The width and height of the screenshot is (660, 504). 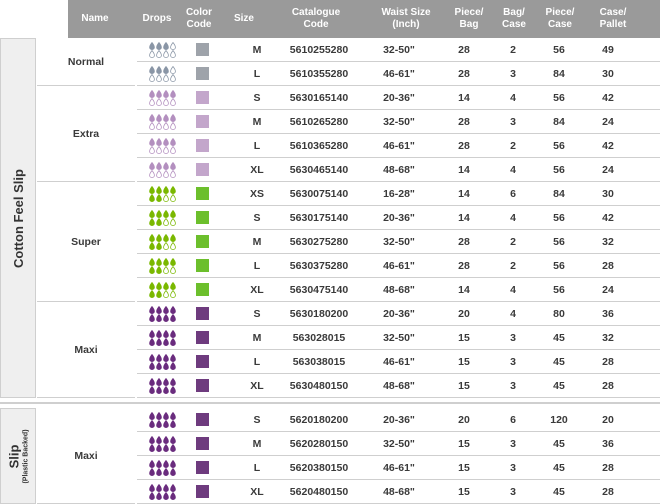 I want to click on catalogue-code-cell: 5620380150, so click(x=319, y=467).